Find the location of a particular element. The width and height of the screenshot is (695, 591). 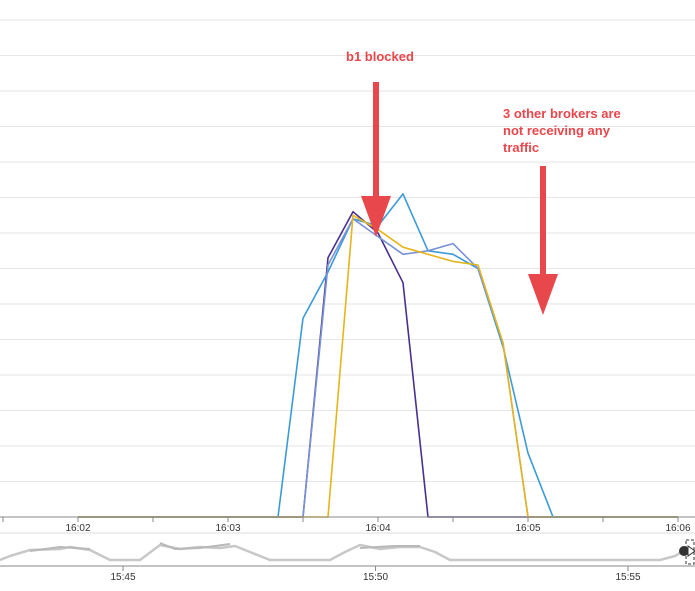

arrow-b1 is located at coordinates (376, 159).